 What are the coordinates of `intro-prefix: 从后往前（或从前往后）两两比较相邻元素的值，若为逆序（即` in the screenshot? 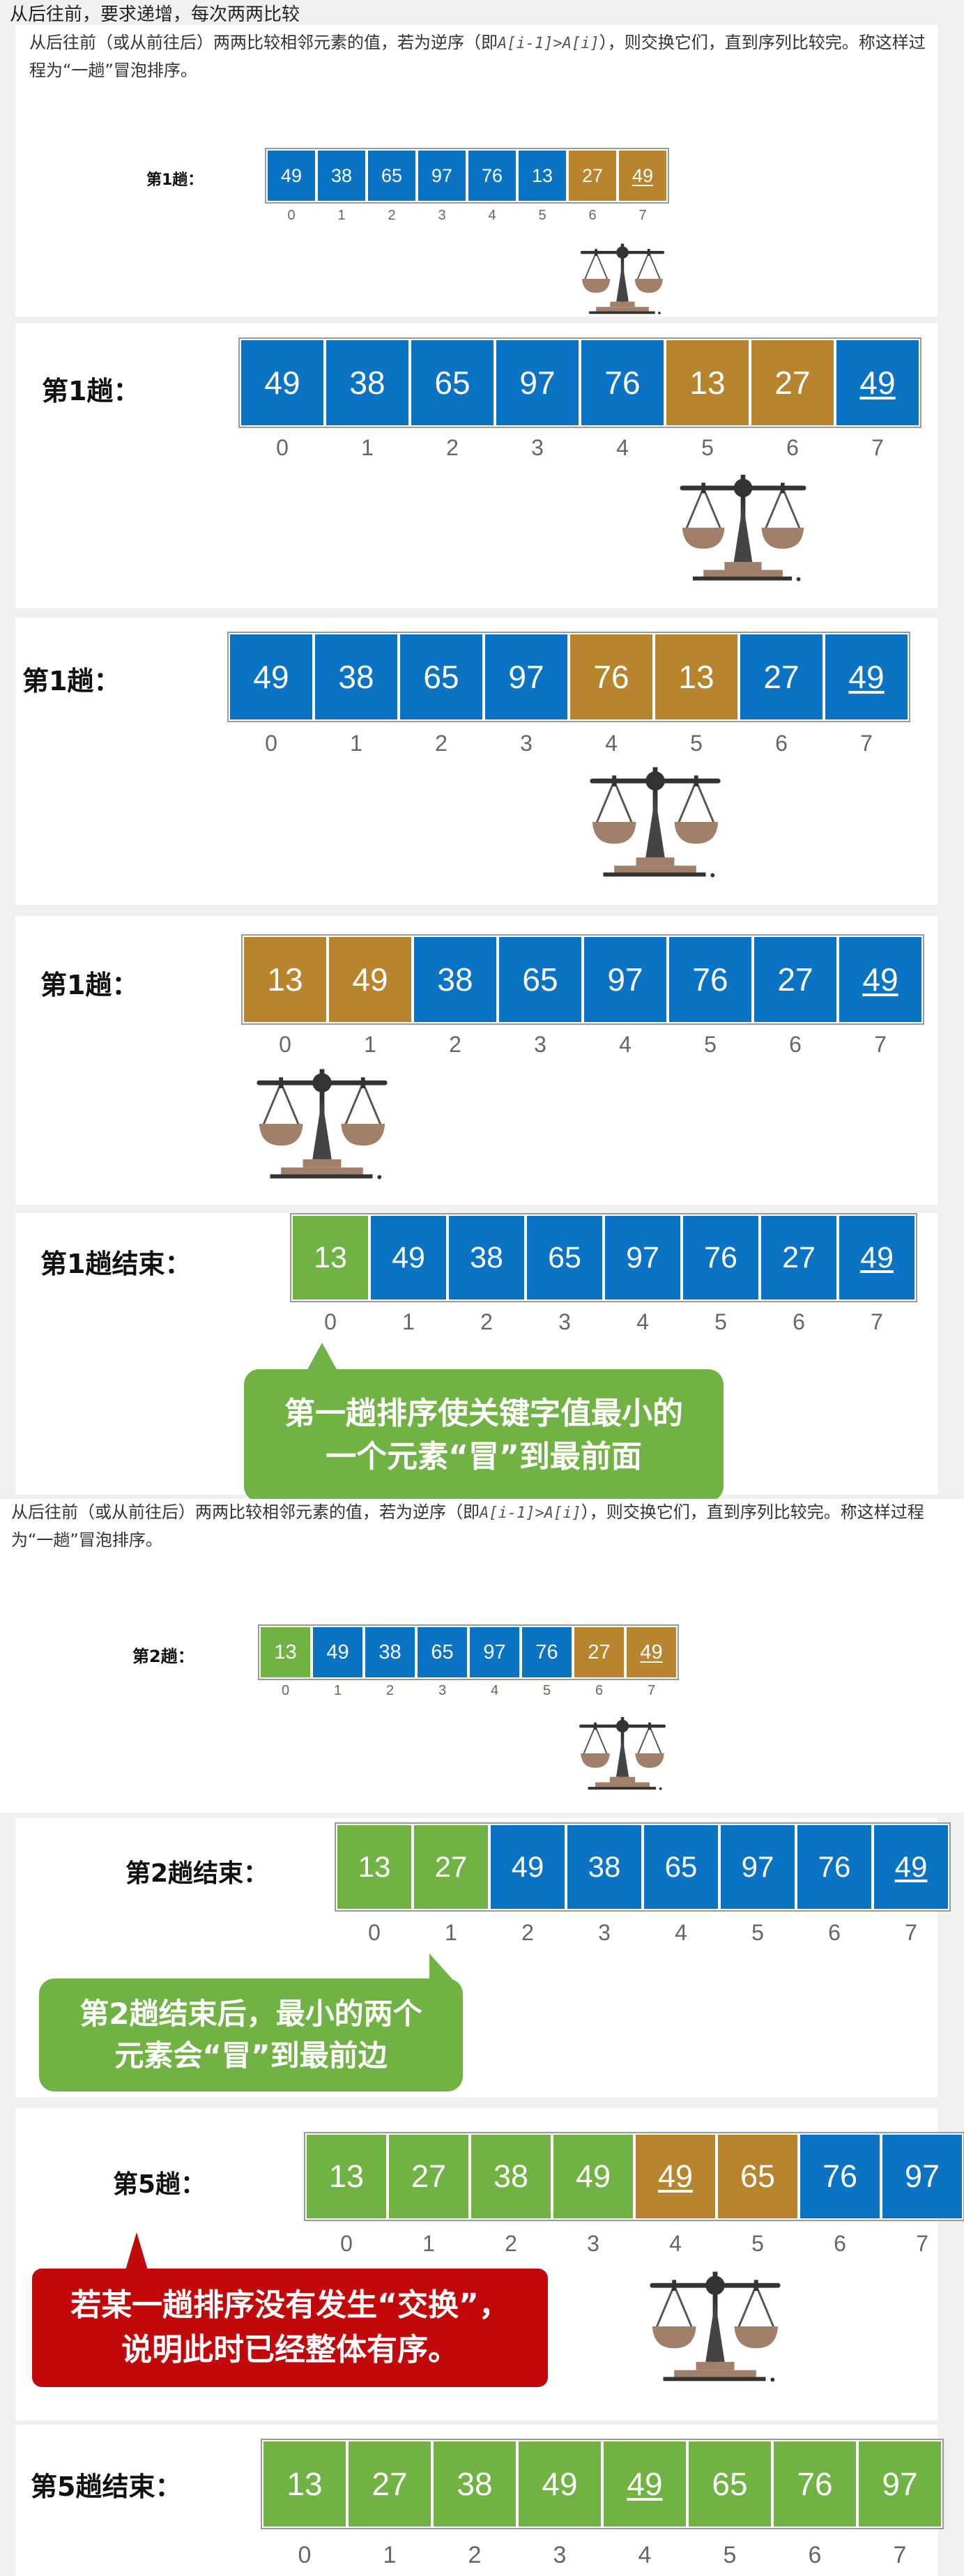 It's located at (263, 43).